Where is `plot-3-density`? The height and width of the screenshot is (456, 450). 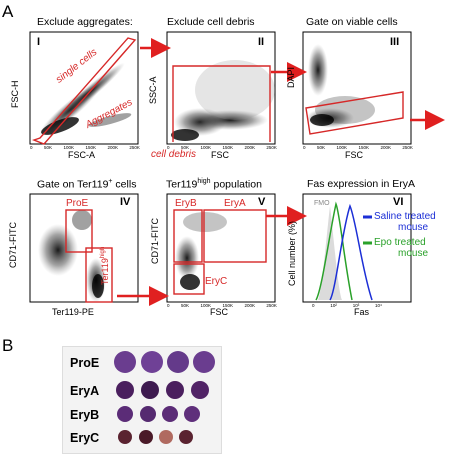 plot-3-density is located at coordinates (340, 86).